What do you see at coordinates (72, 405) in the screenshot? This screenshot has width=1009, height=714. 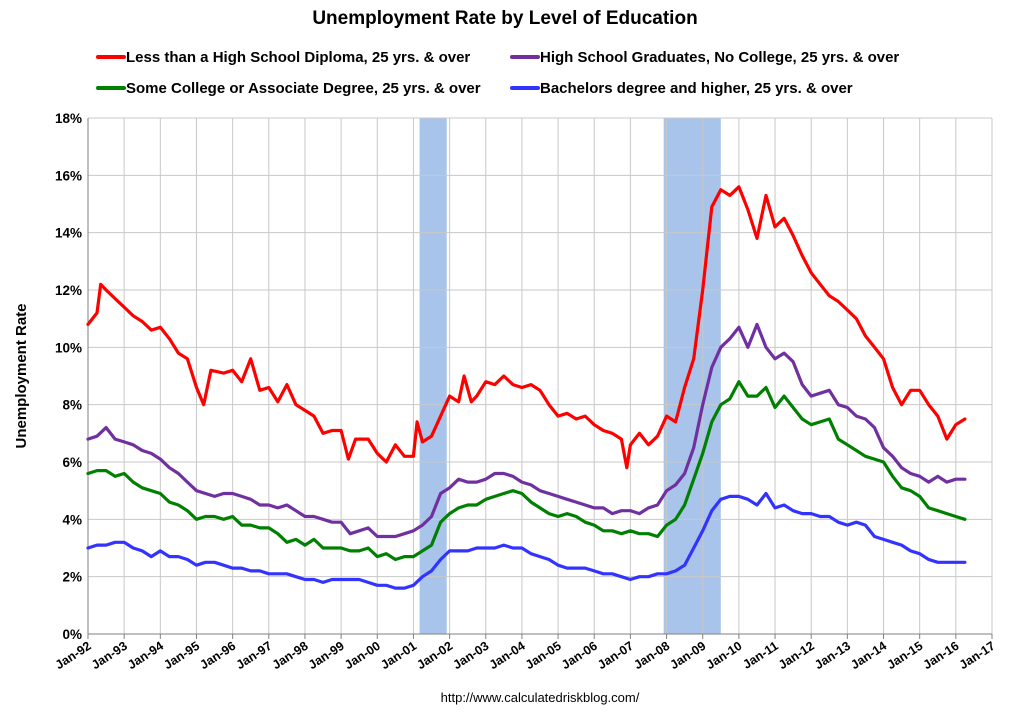 I see `y-tick-label-4: 8%` at bounding box center [72, 405].